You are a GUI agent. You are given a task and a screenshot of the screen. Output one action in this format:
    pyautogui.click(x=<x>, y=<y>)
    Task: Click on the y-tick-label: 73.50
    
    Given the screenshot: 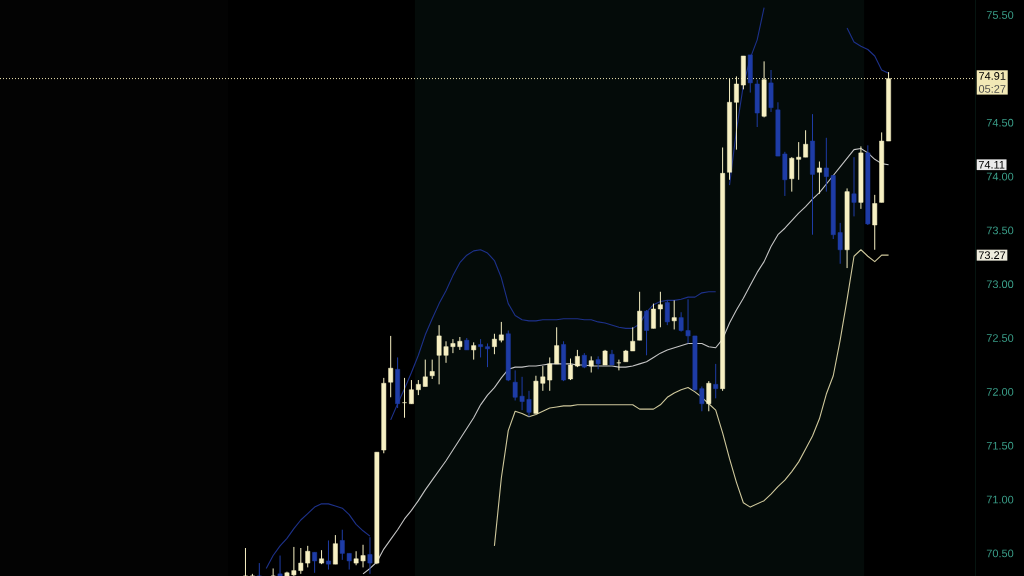 What is the action you would take?
    pyautogui.click(x=1000, y=230)
    